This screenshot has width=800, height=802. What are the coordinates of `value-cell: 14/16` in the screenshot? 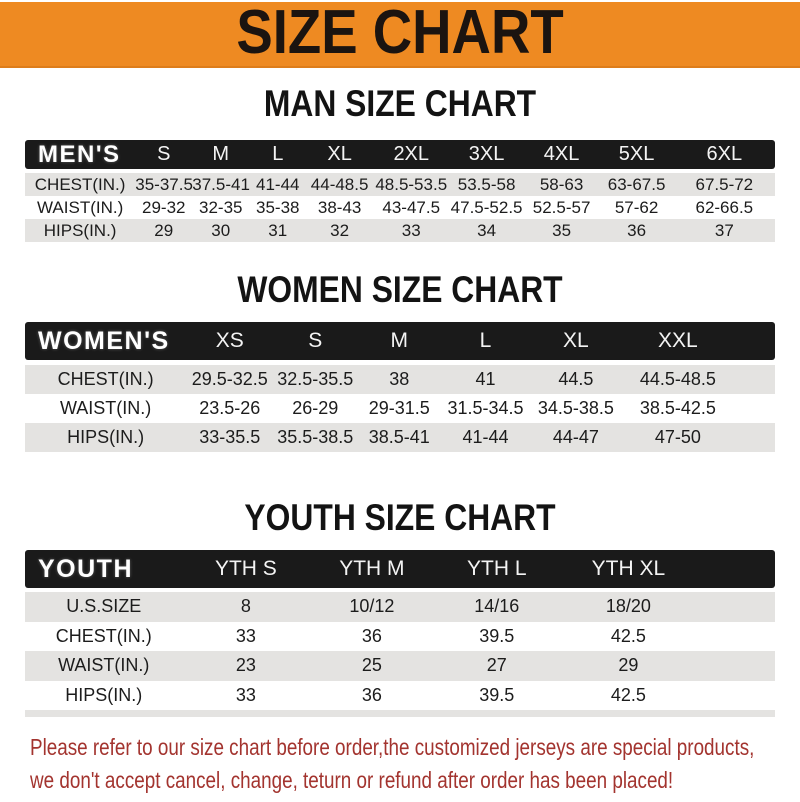 It's located at (497, 606).